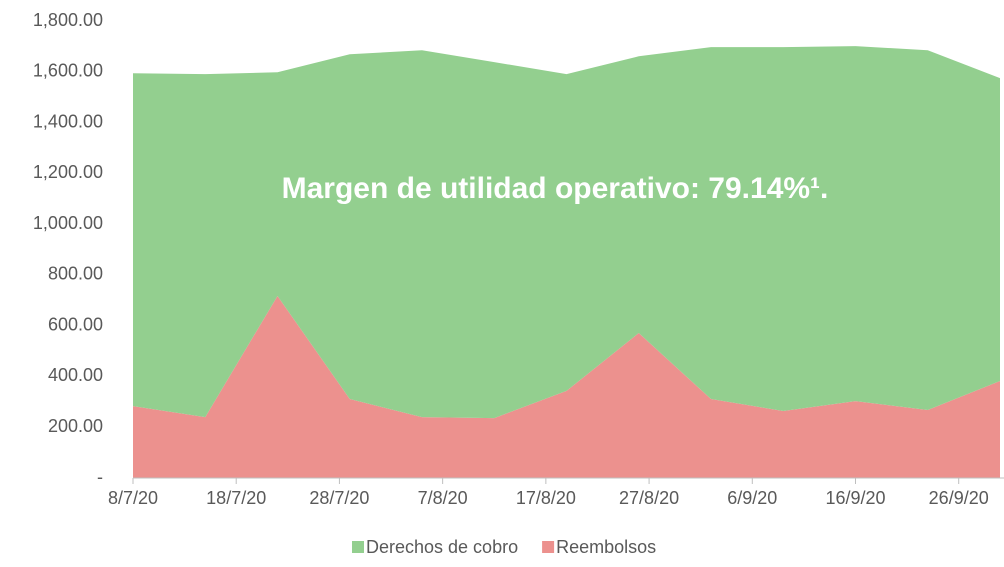  I want to click on y-tick-label: 1,600.00, so click(68, 71).